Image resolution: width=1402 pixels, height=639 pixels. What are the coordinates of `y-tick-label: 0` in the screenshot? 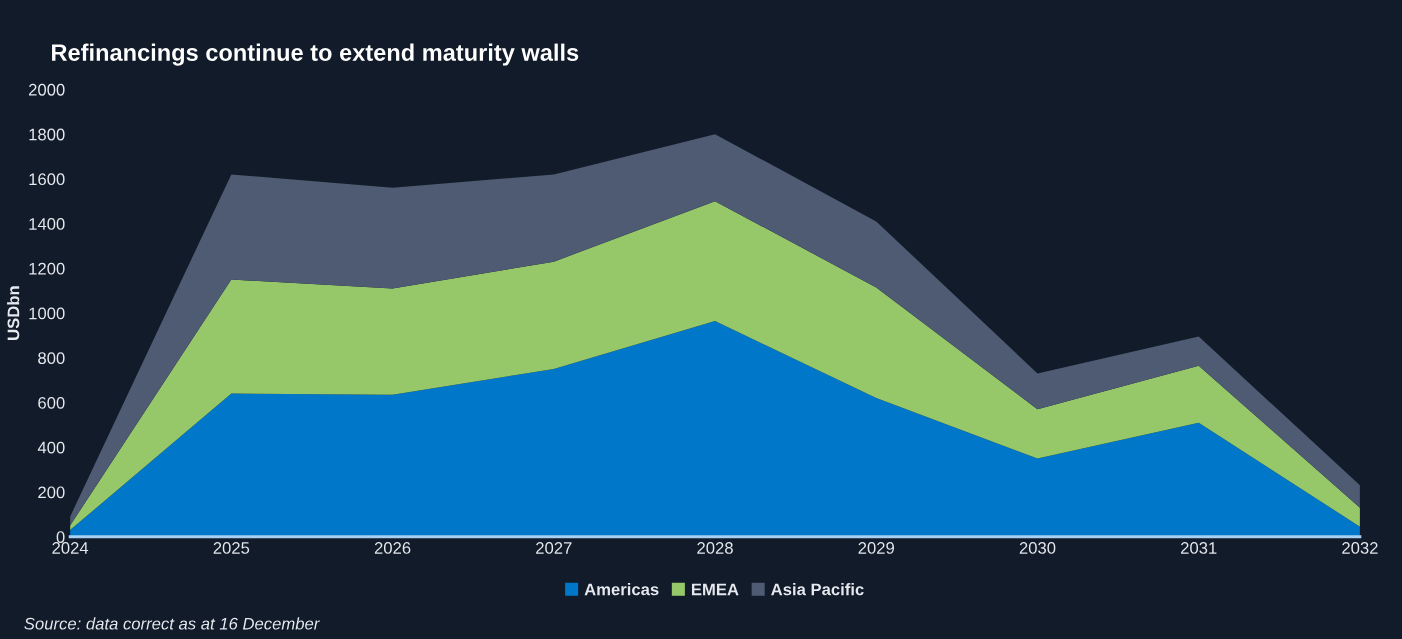 It's located at (60, 537).